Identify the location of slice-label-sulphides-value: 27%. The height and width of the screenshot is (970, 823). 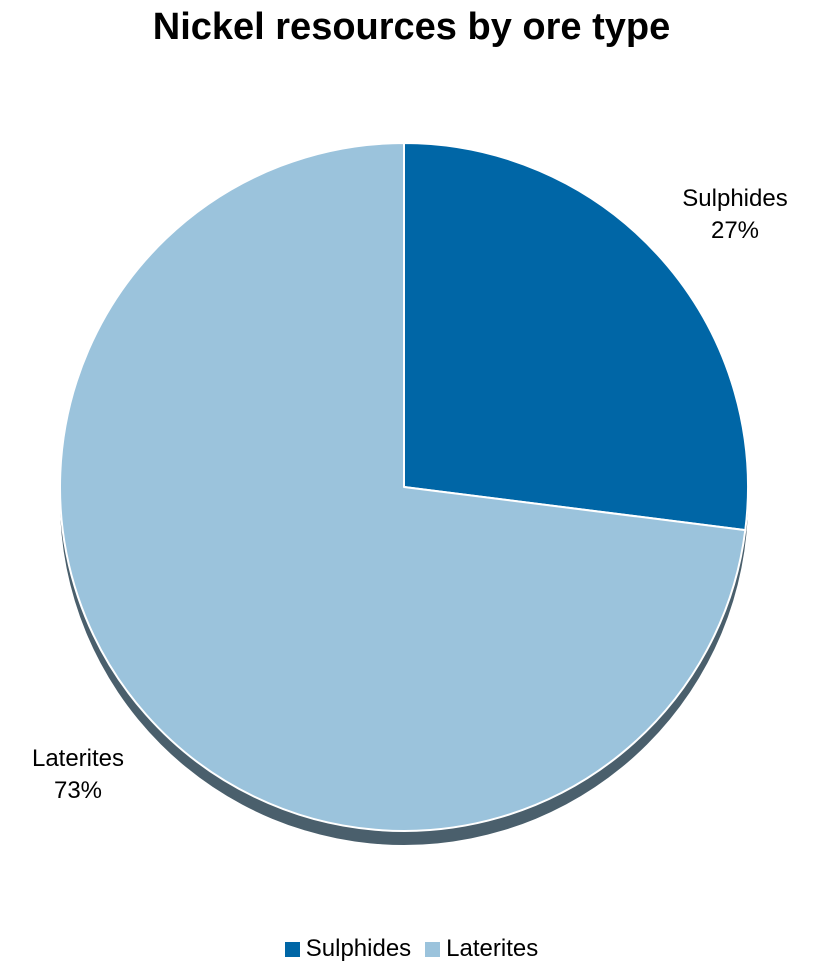
(735, 230).